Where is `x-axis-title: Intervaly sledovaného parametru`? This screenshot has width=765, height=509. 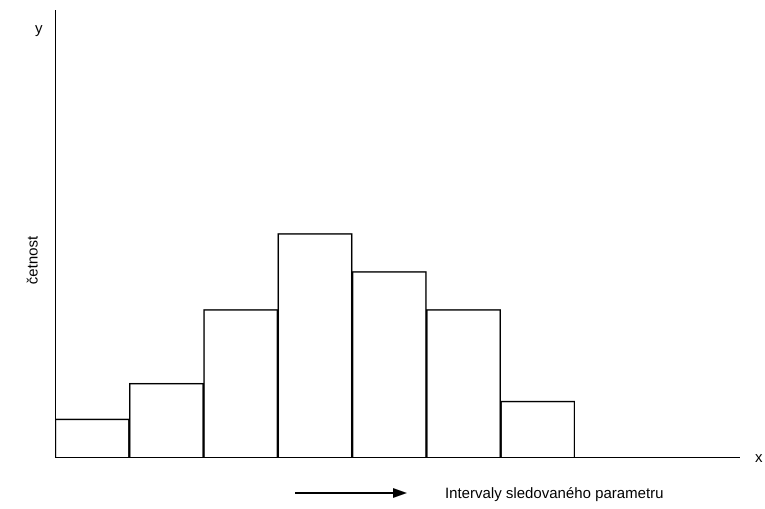 x-axis-title: Intervaly sledovaného parametru is located at coordinates (554, 493).